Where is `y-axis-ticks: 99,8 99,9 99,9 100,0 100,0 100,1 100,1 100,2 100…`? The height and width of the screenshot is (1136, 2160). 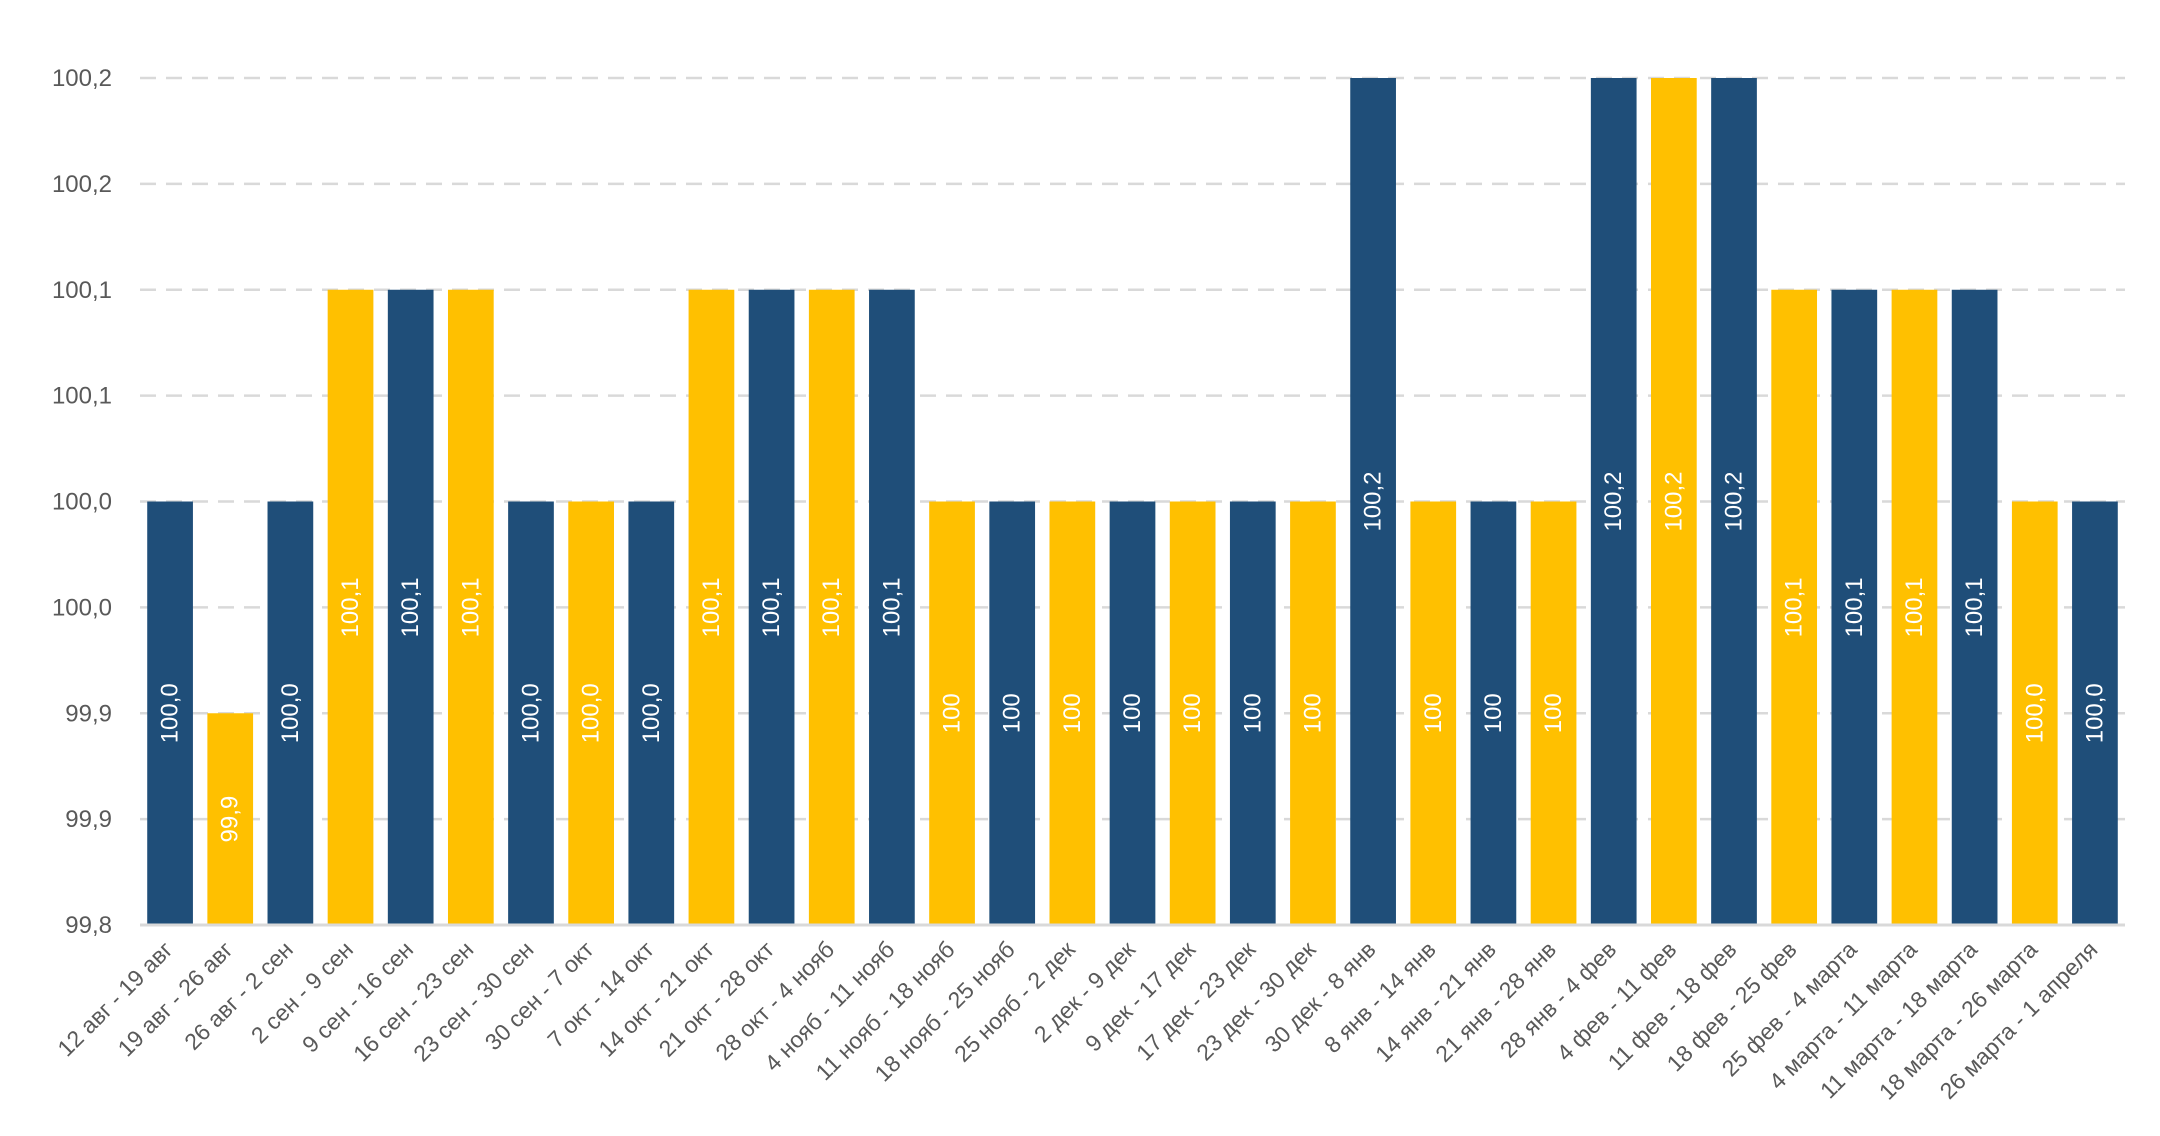 y-axis-ticks: 99,8 99,9 99,9 100,0 100,0 100,1 100,1 100,2 100… is located at coordinates (82, 502).